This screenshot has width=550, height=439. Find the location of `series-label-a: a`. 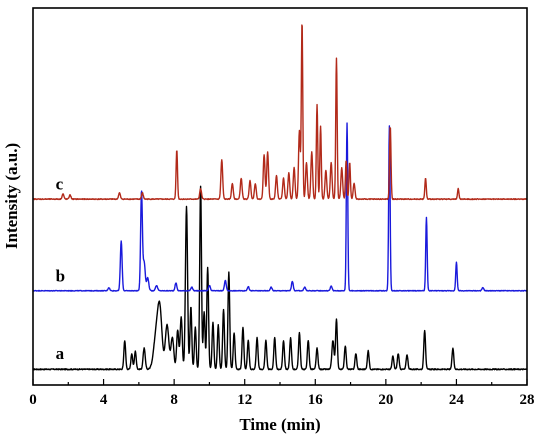

series-label-a: a is located at coordinates (60, 353).